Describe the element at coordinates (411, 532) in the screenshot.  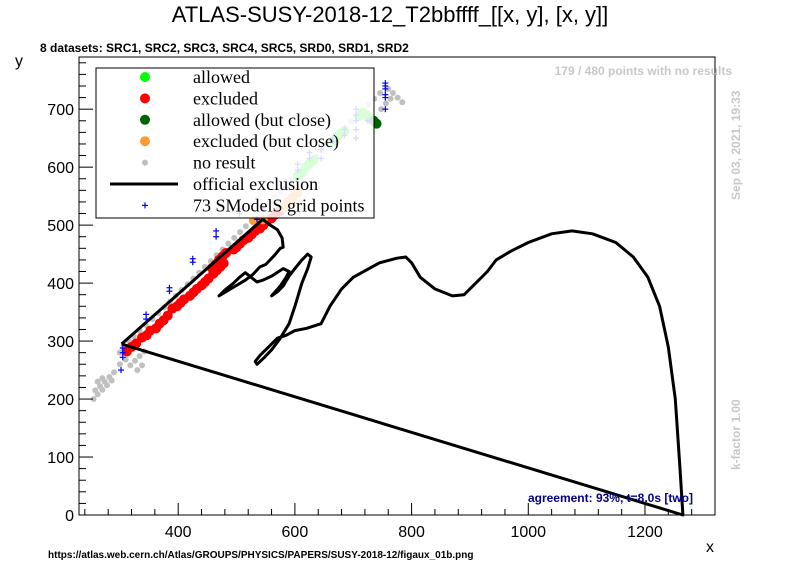
I see `x-tick-label: 800` at that location.